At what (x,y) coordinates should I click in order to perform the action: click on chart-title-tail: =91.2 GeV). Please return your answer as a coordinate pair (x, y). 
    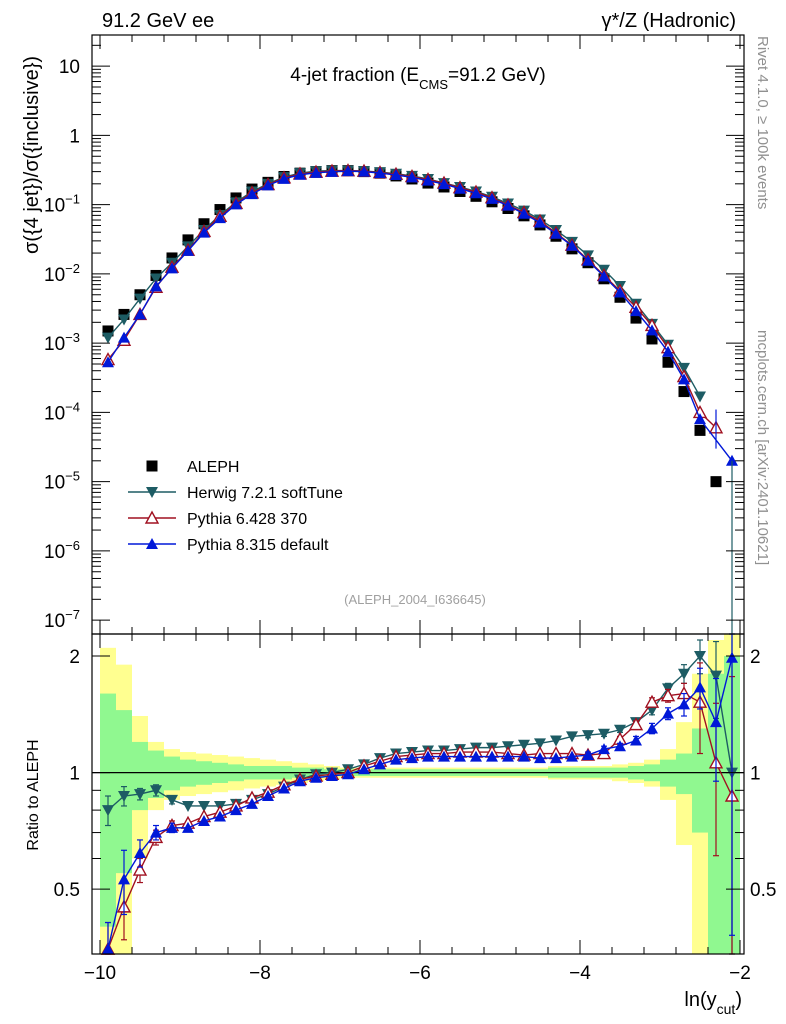
    Looking at the image, I should click on (497, 75).